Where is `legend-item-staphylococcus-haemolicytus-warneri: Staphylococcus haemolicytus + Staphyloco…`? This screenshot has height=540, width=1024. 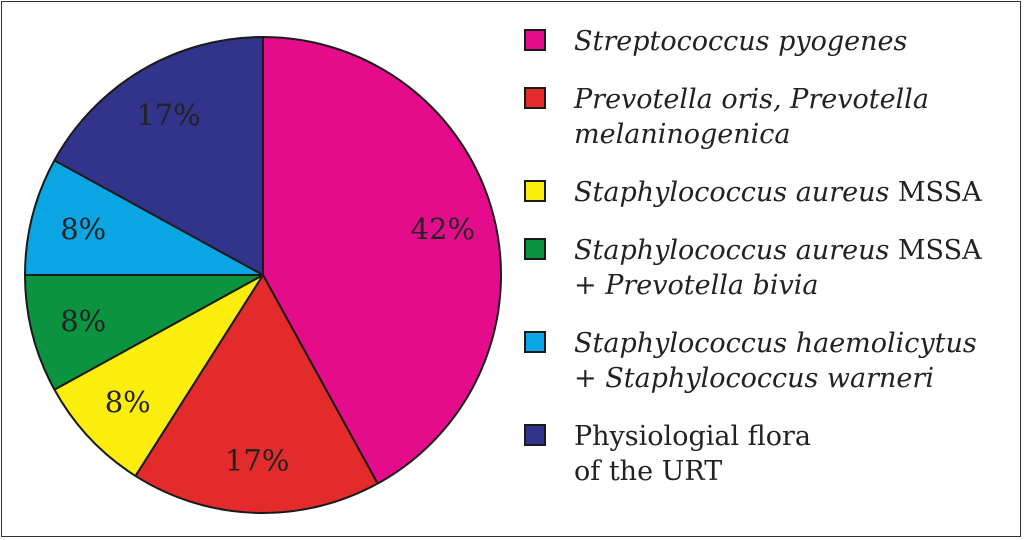
legend-item-staphylococcus-haemolicytus-warneri: Staphylococcus haemolicytus + Staphyloco… is located at coordinates (772, 361).